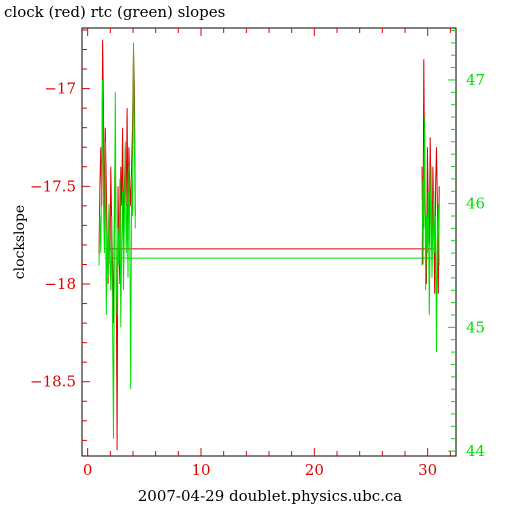 The height and width of the screenshot is (512, 512). I want to click on right-tick-label: 44, so click(475, 451).